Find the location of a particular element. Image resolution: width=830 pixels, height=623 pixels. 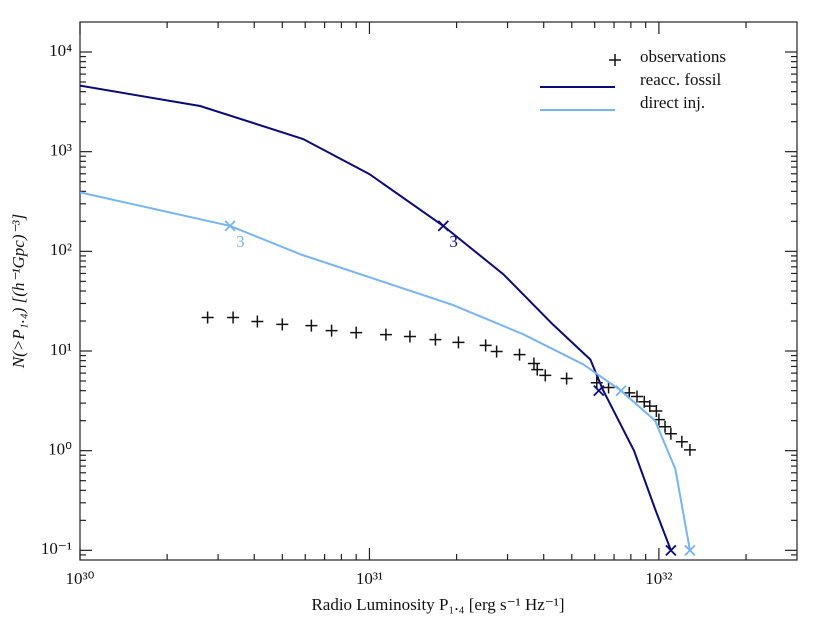

x-axis-label: Radio Luminosity P₁.₄ [erg s⁻¹ Hz⁻¹] is located at coordinates (437, 604).